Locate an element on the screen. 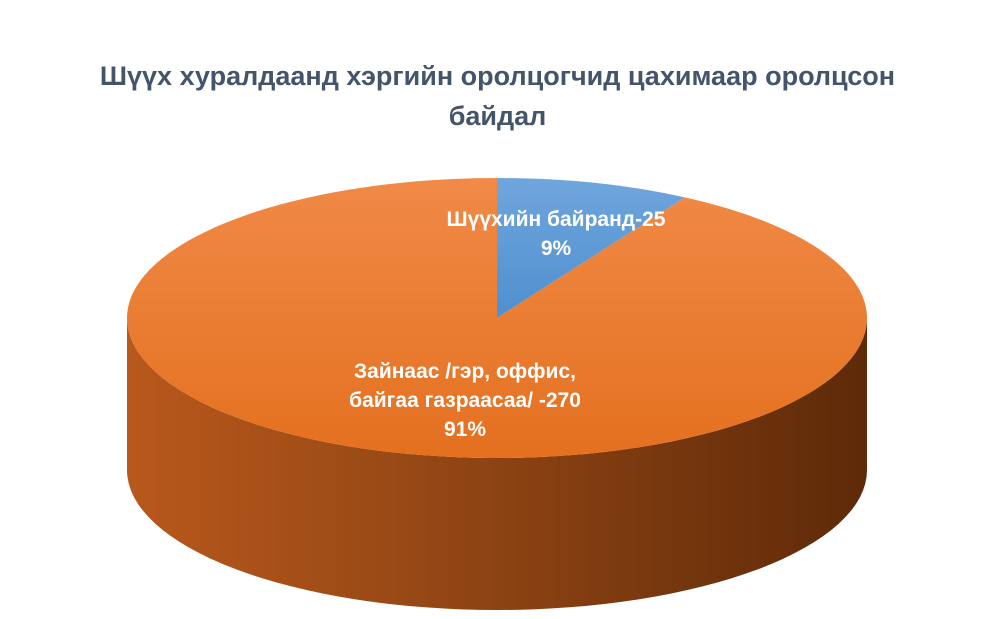  pie-slice-label-0-line-0: Шүүхийн байранд-25 is located at coordinates (556, 219).